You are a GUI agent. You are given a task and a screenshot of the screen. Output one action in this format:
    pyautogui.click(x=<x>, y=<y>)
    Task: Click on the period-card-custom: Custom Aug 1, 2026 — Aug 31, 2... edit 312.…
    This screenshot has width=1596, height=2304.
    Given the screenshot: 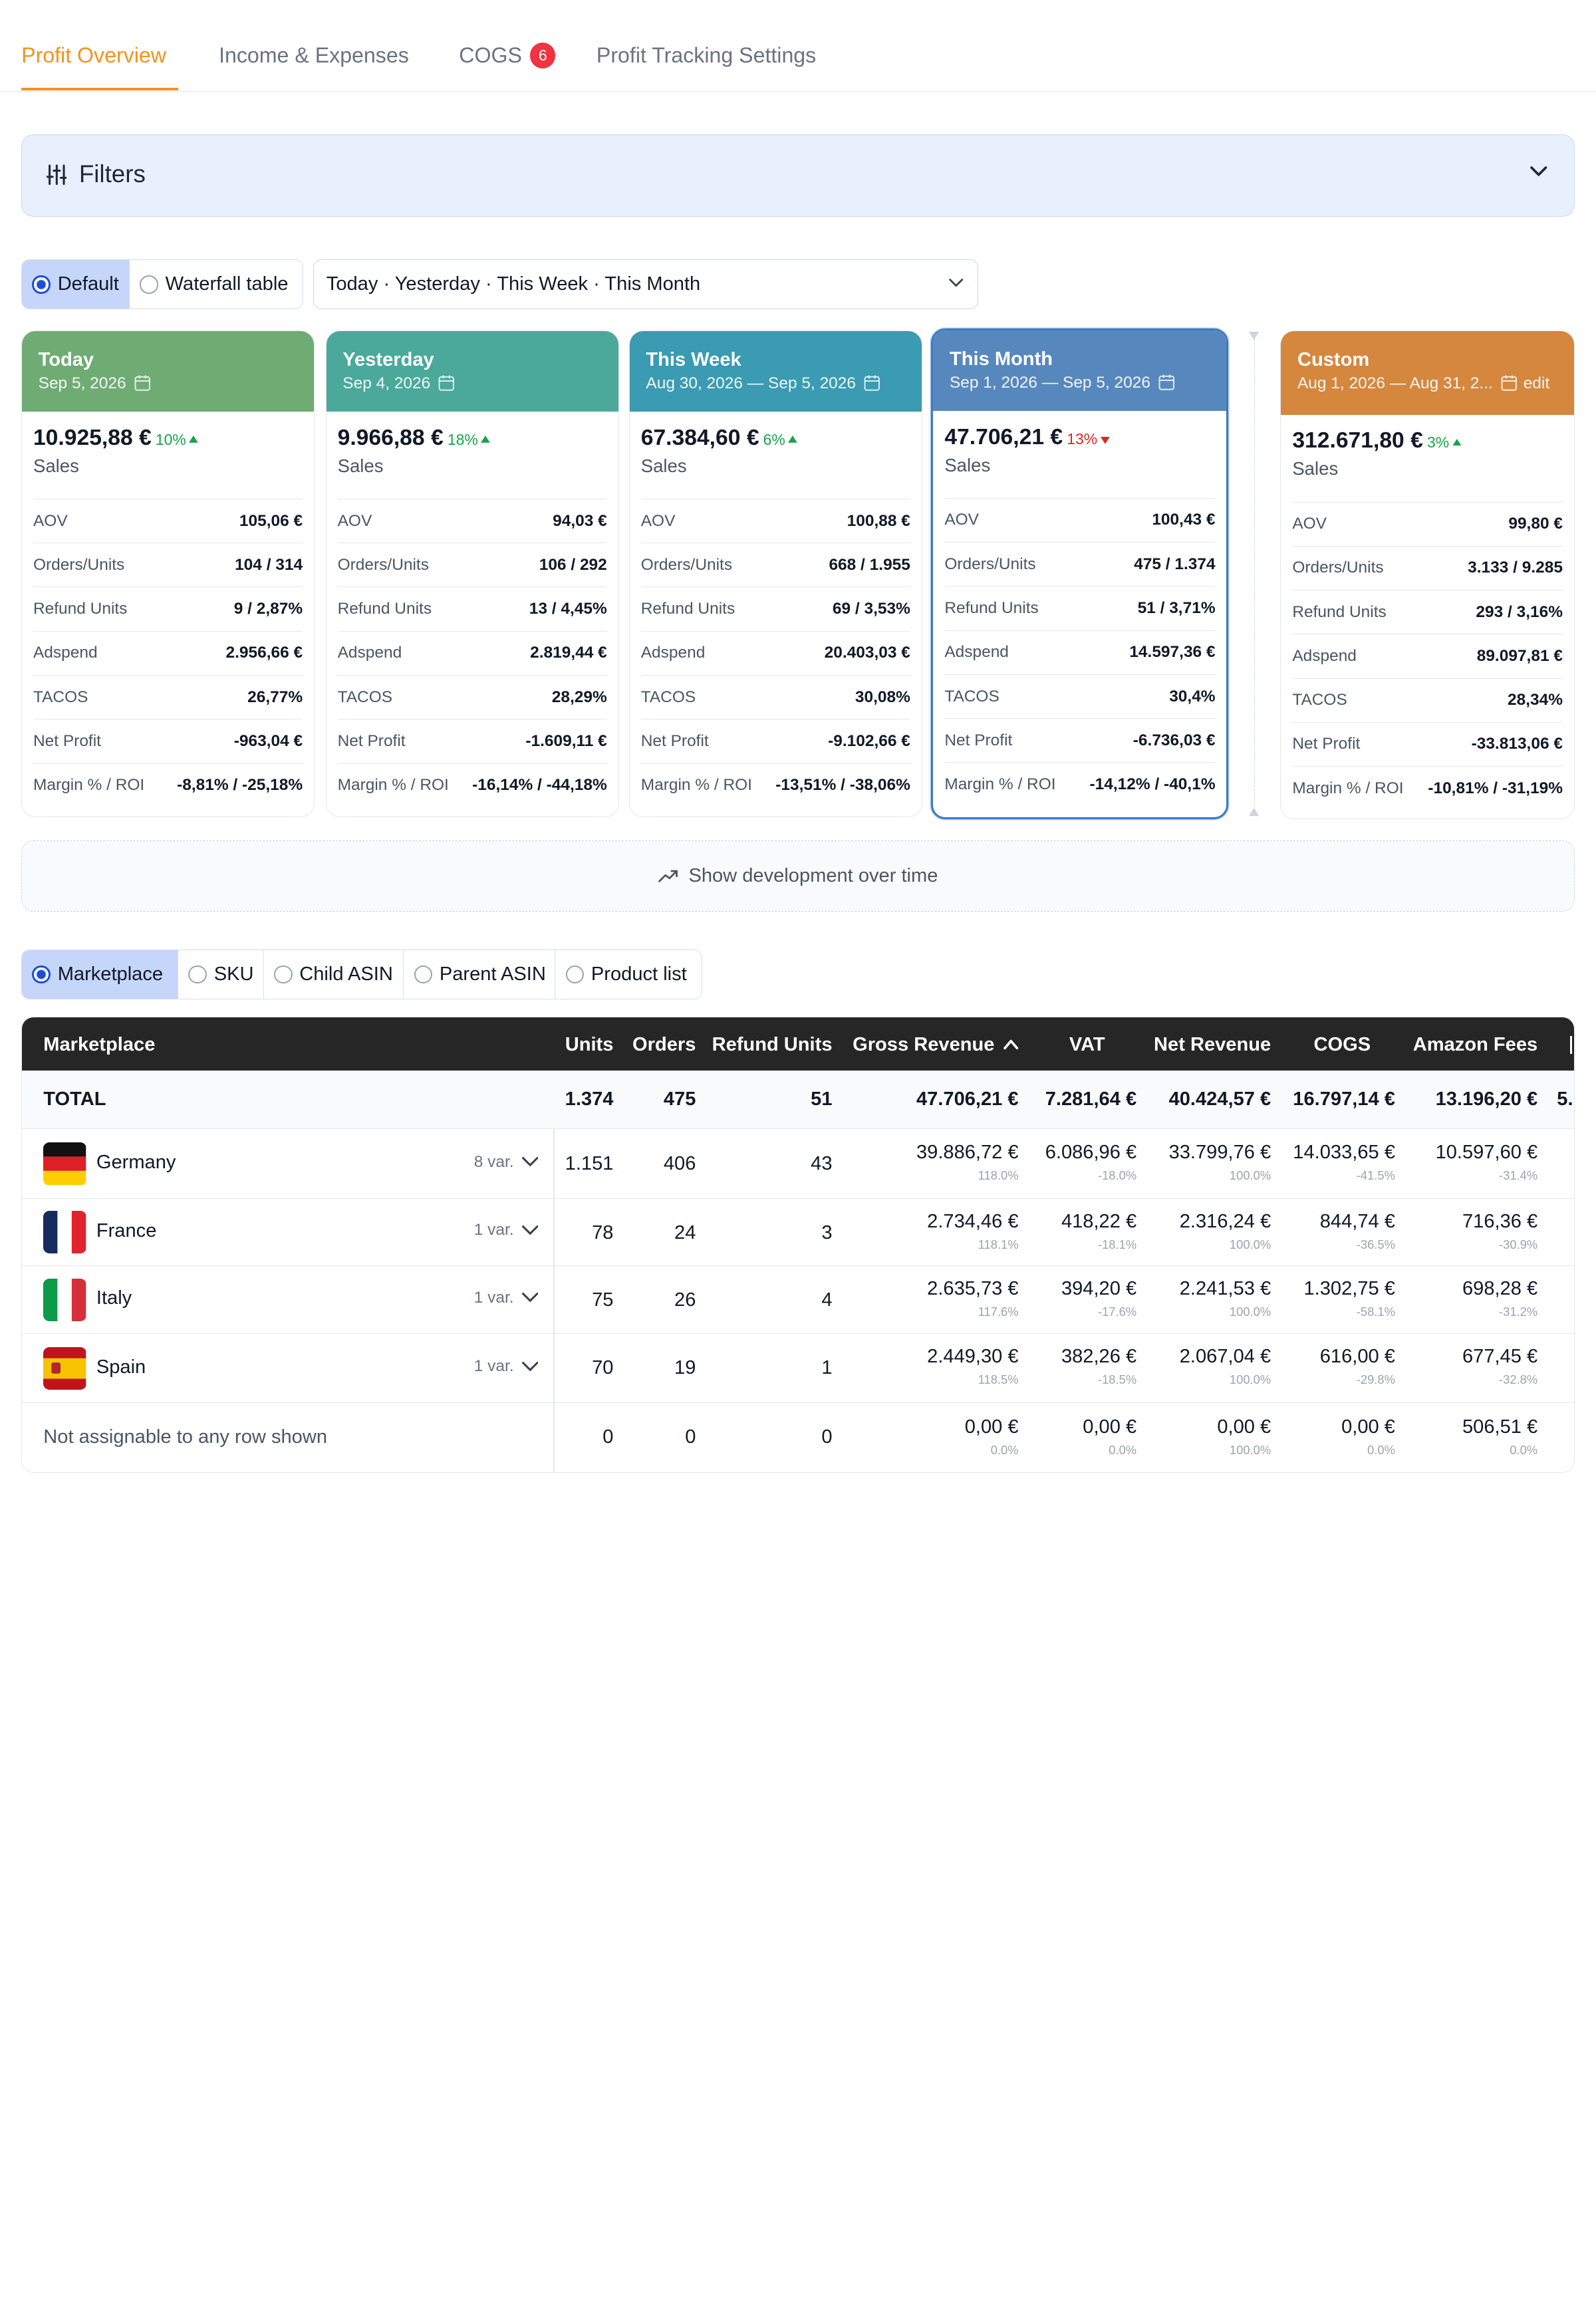 What is the action you would take?
    pyautogui.click(x=1427, y=575)
    